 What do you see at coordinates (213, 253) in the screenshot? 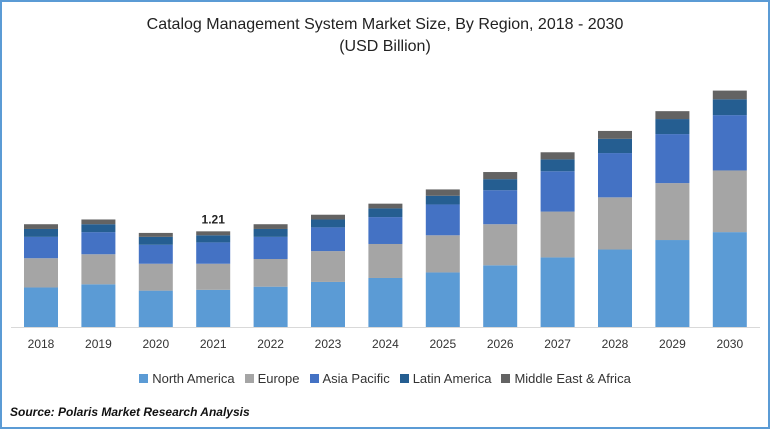
I see `bar-segment-asia-pacific-2021` at bounding box center [213, 253].